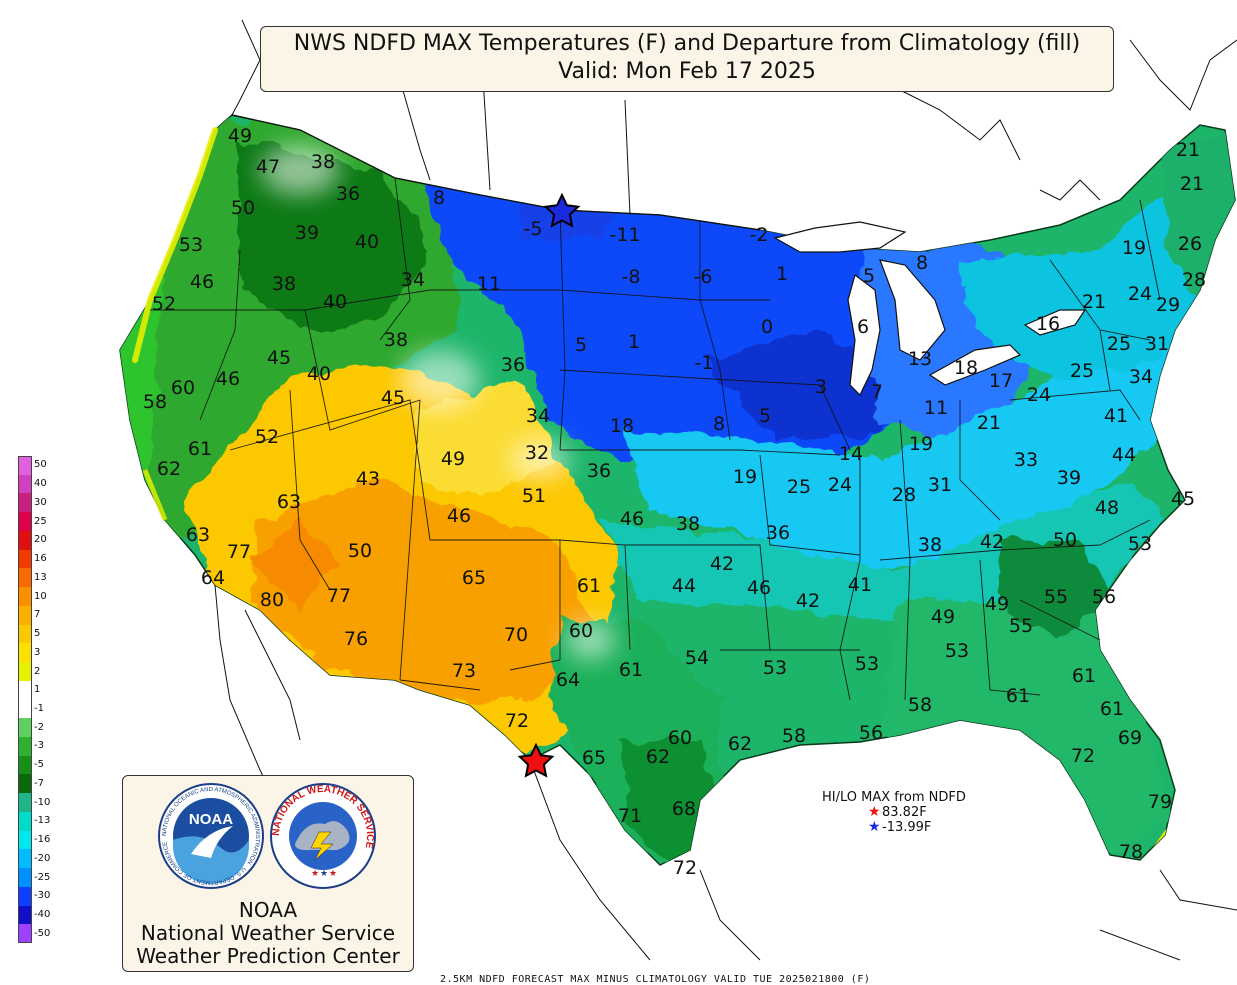 This screenshot has height=985, width=1237. What do you see at coordinates (1119, 344) in the screenshot?
I see `city-temp-label: 25` at bounding box center [1119, 344].